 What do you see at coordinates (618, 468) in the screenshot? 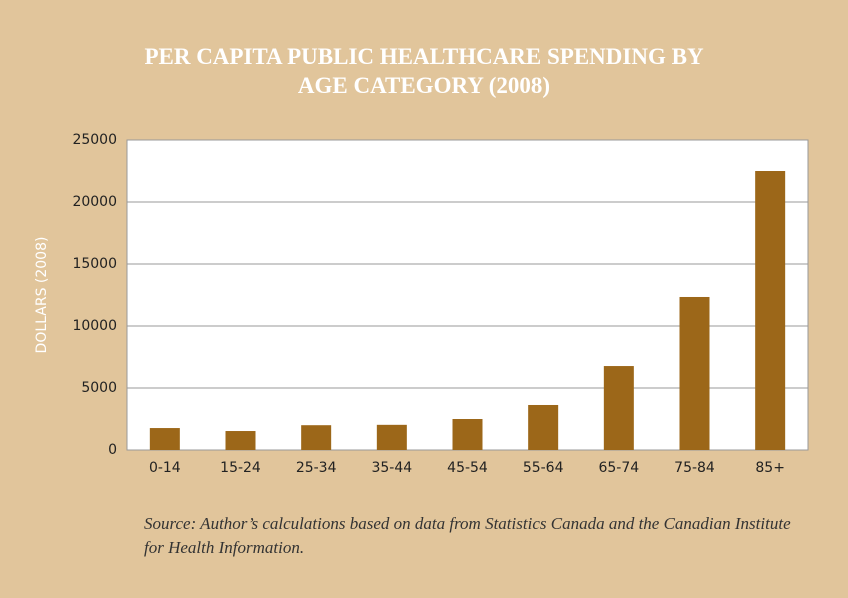
I see `x-tick-label: 65-74` at bounding box center [618, 468].